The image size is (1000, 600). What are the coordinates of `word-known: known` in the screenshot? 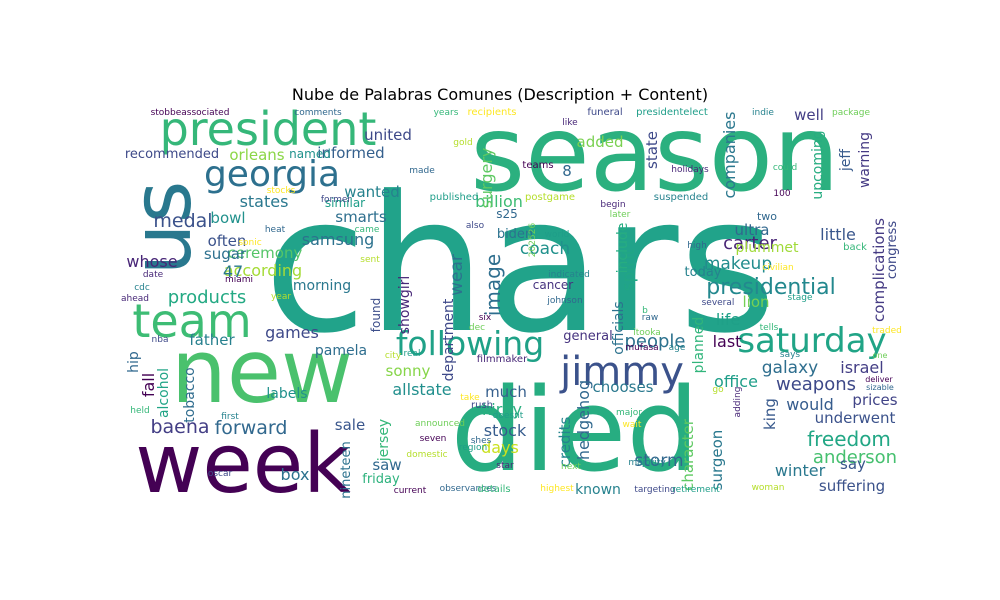 It's located at (598, 490).